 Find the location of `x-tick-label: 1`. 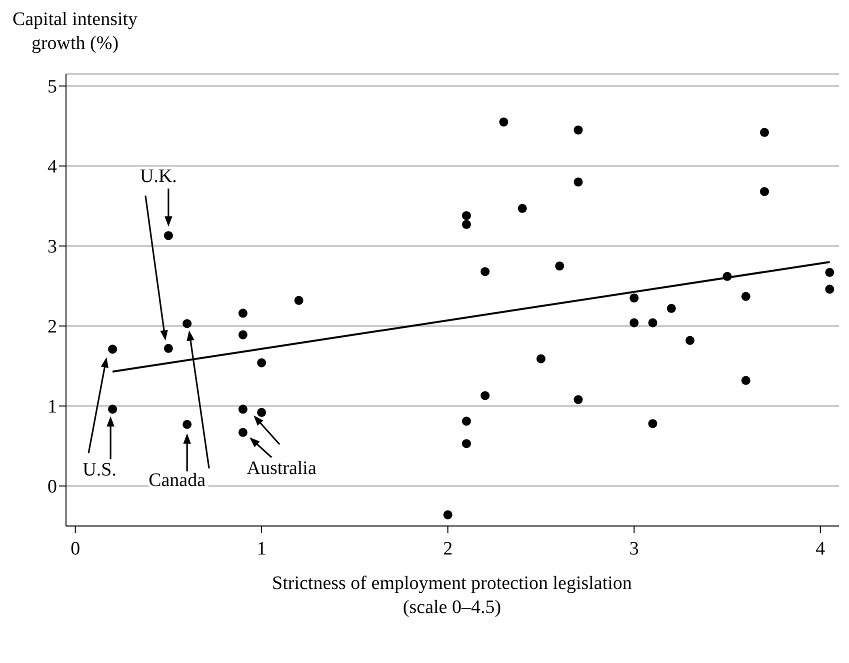

x-tick-label: 1 is located at coordinates (261, 549).